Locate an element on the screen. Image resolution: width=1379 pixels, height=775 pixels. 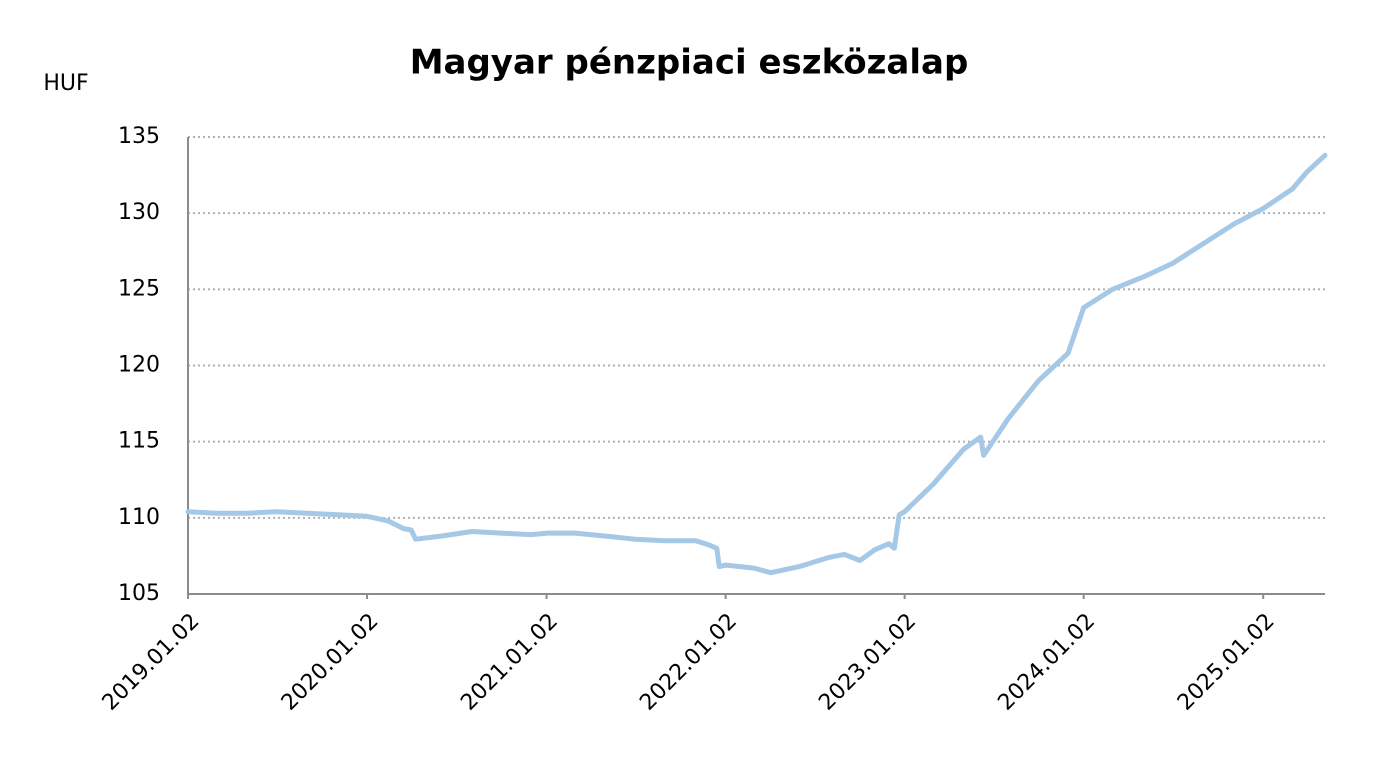
y-tick-label: 125 is located at coordinates (139, 288).